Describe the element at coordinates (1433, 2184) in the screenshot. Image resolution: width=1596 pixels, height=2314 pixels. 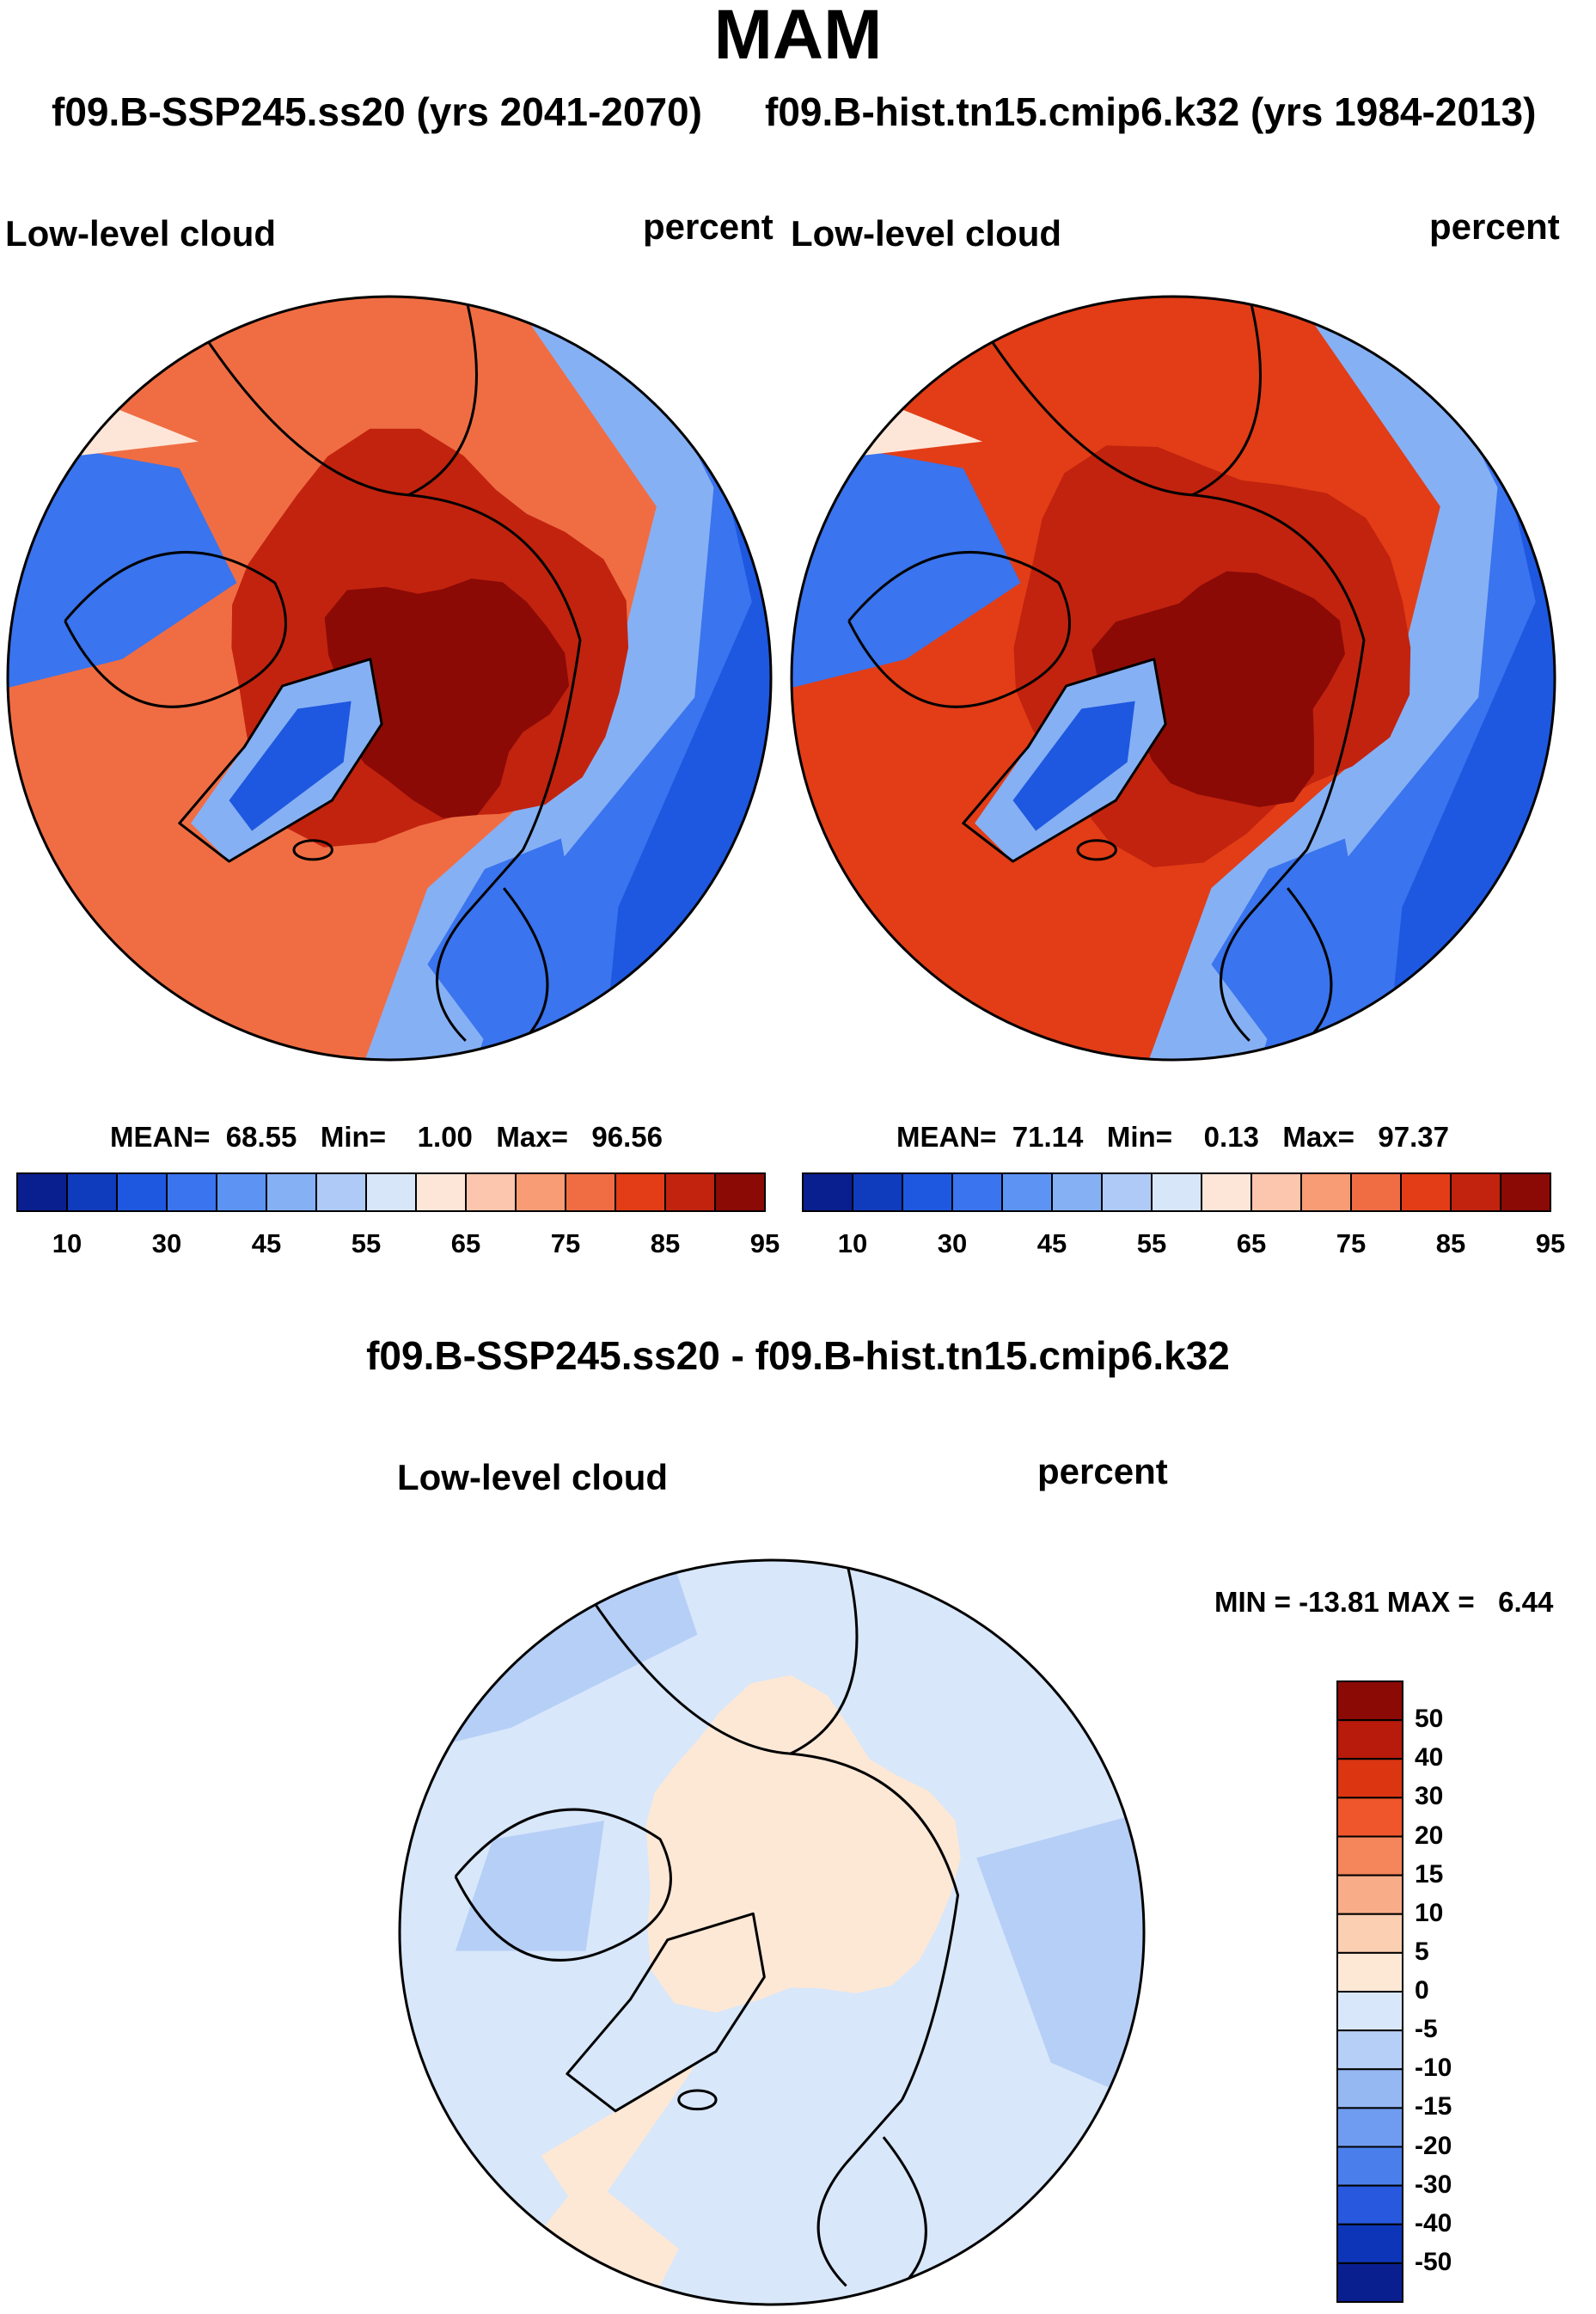
I see `colorbar-tick-label: -30` at that location.